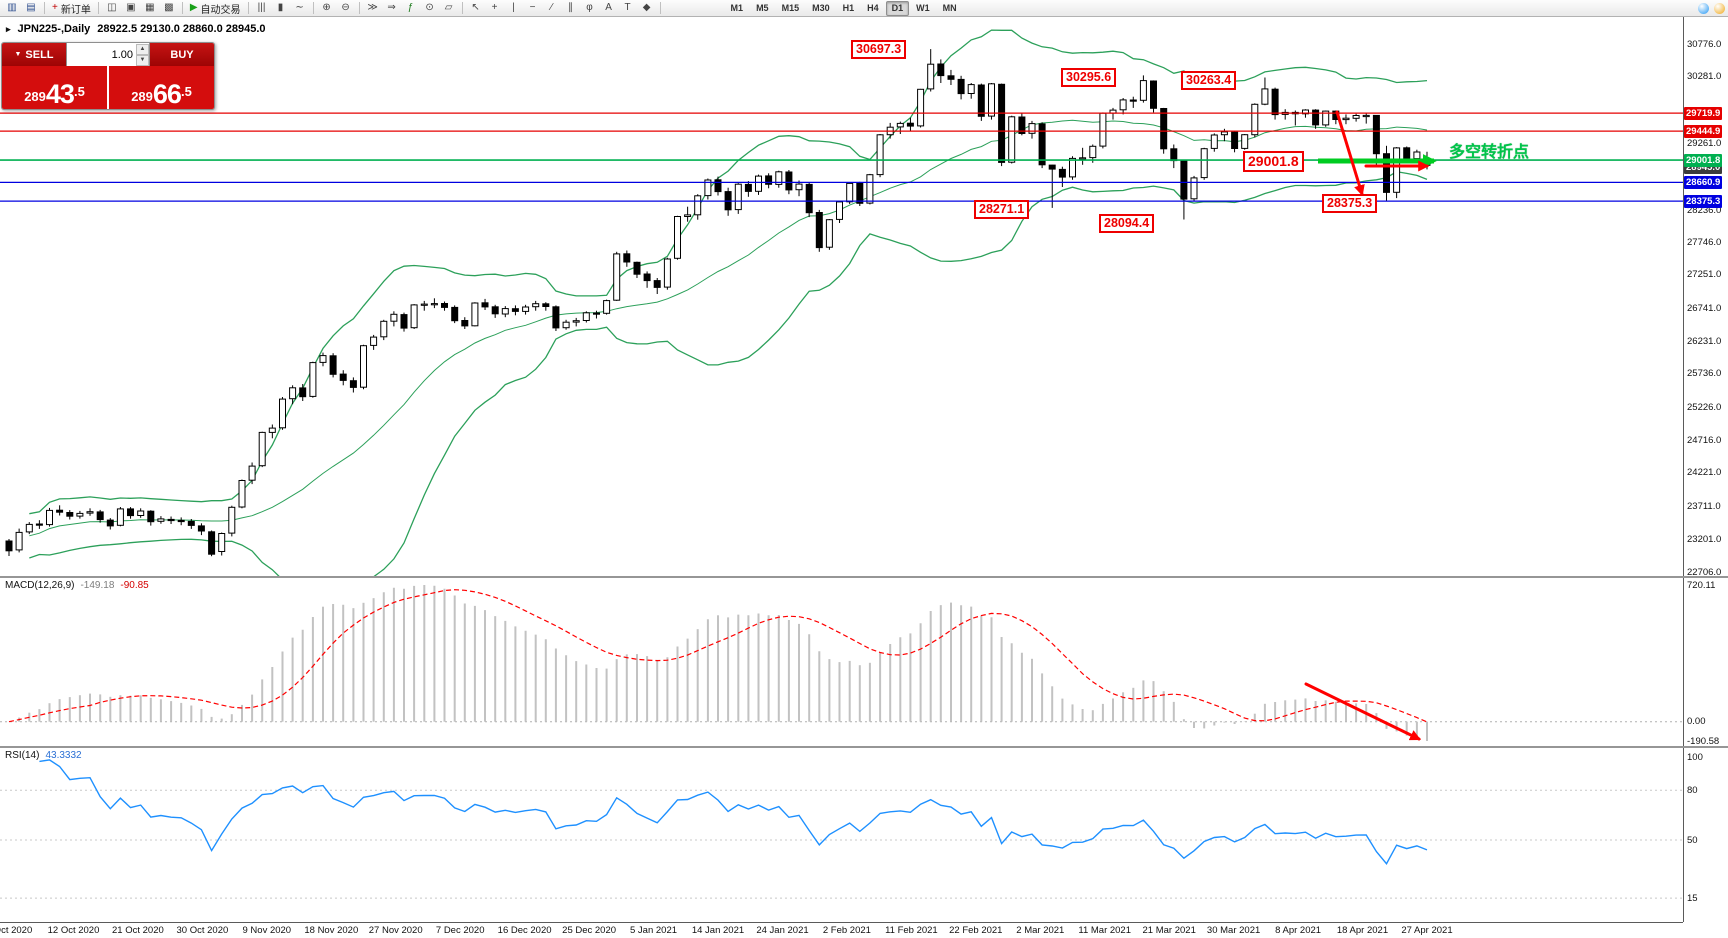  What do you see at coordinates (108, 54) in the screenshot?
I see `volume-input` at bounding box center [108, 54].